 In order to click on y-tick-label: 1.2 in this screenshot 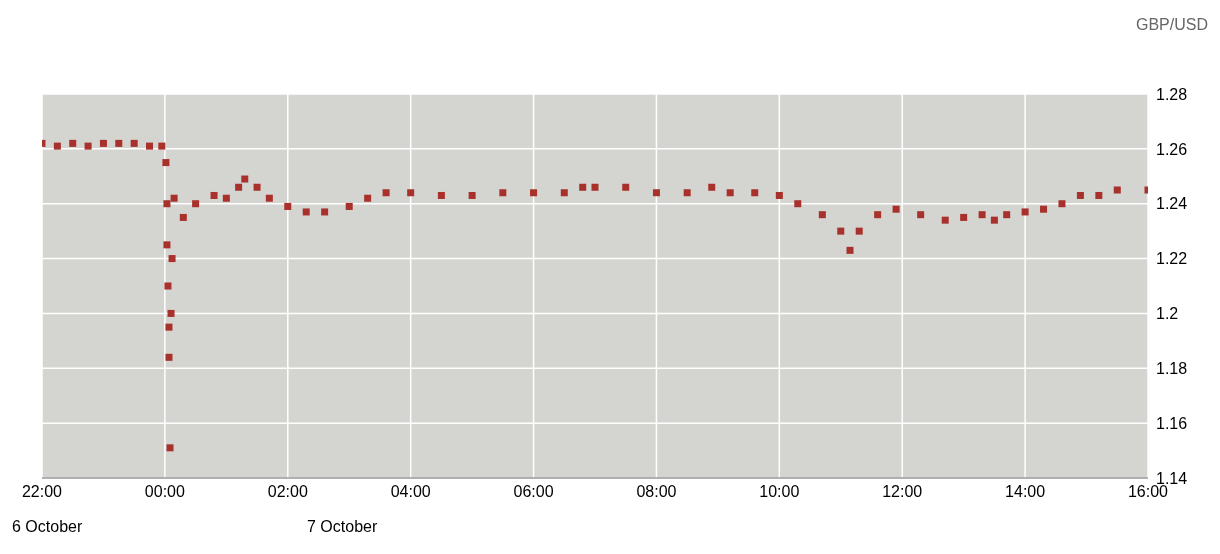, I will do `click(1167, 314)`.